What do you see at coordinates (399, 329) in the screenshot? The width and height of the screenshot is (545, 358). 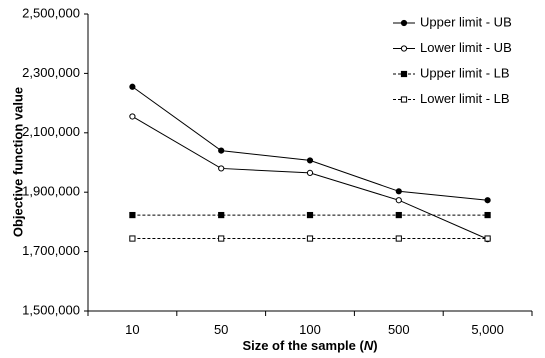 I see `x-tick-label: 500` at bounding box center [399, 329].